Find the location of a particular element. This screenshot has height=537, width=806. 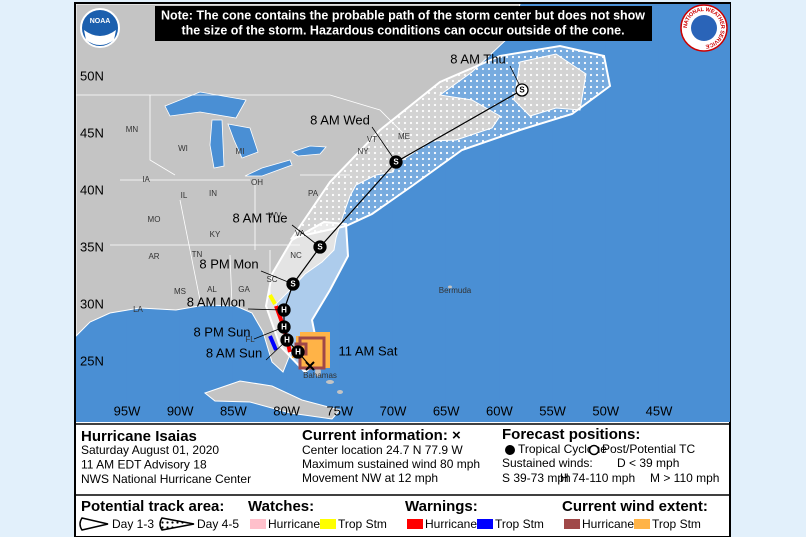

legend-group-title: Watches: is located at coordinates (281, 506).